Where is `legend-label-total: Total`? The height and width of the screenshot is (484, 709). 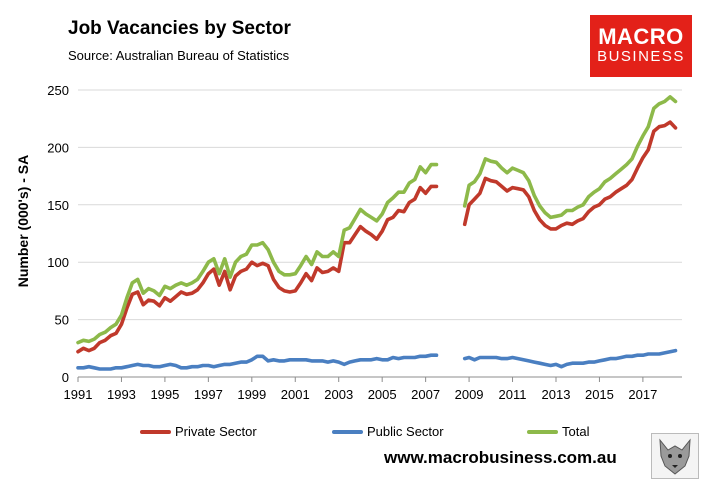 legend-label-total: Total is located at coordinates (576, 431).